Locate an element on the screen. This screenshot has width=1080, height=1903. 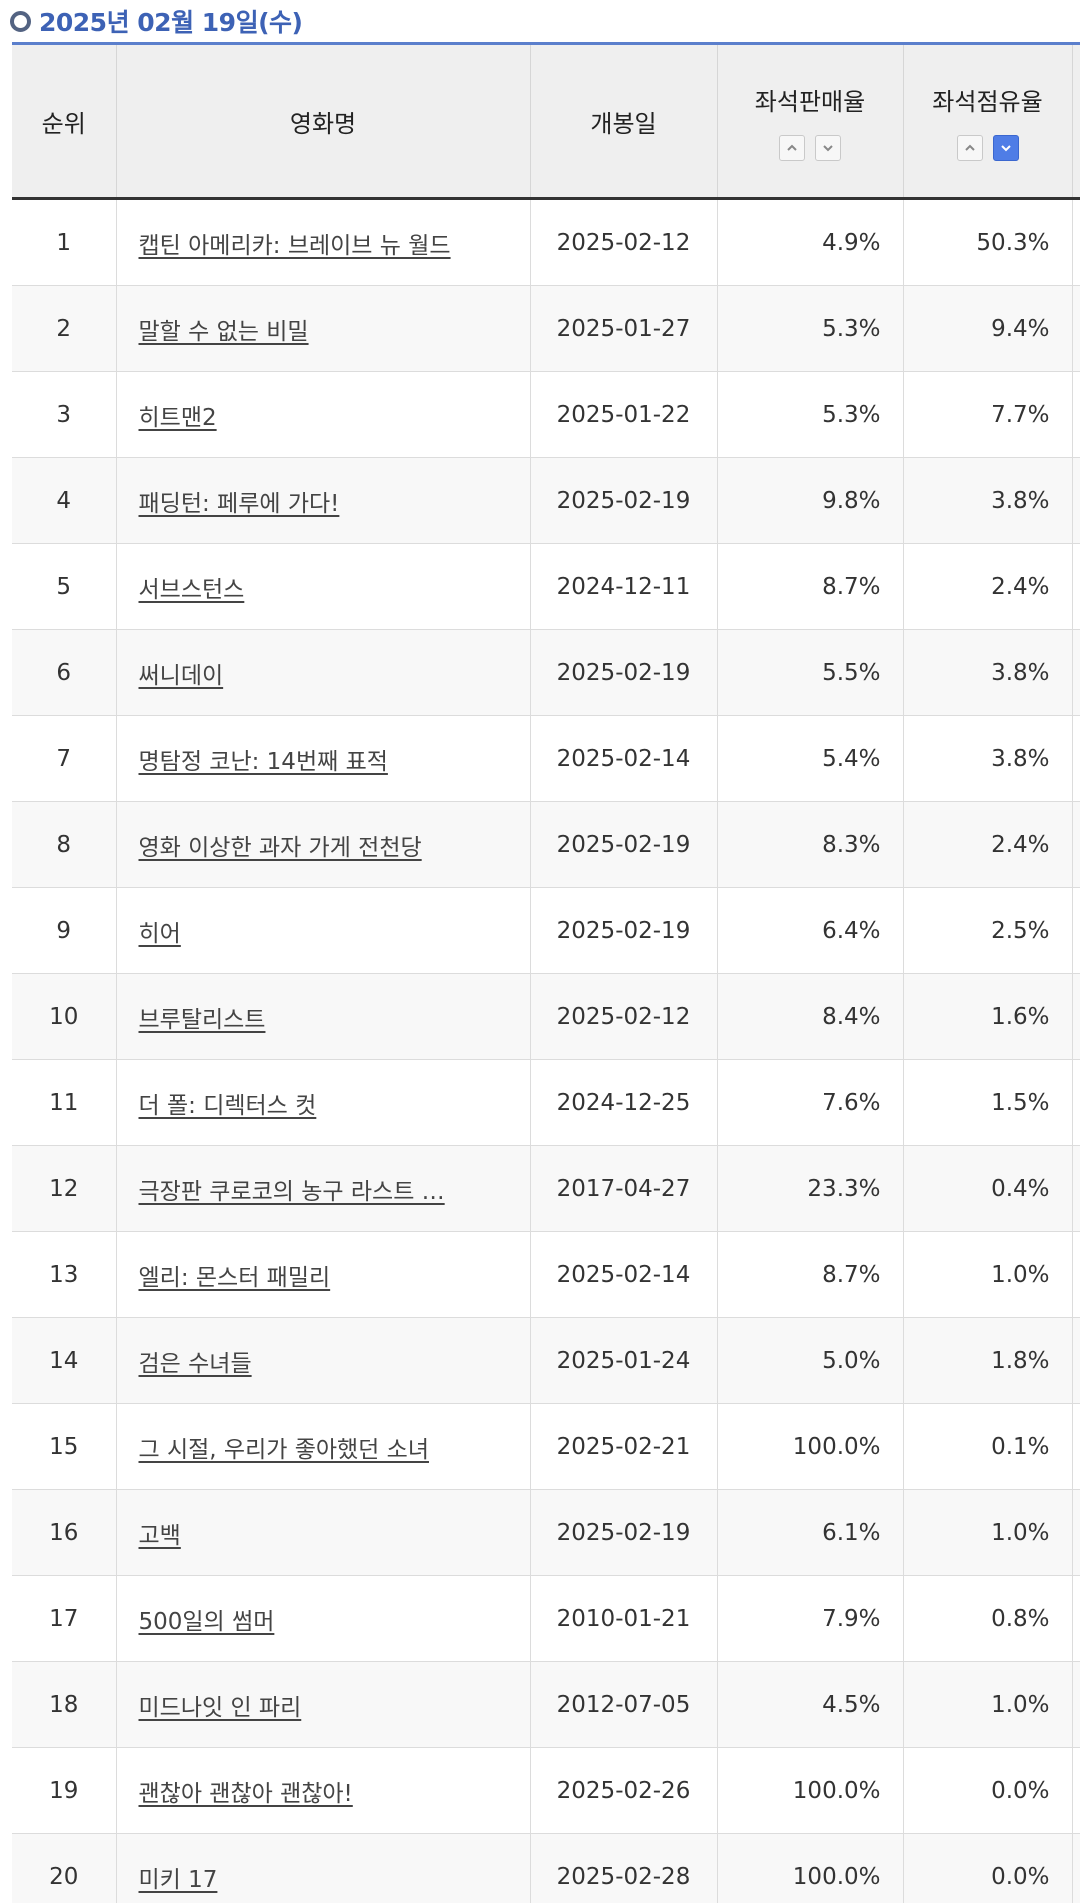
movie-title-link: 써니데이 is located at coordinates (181, 675).